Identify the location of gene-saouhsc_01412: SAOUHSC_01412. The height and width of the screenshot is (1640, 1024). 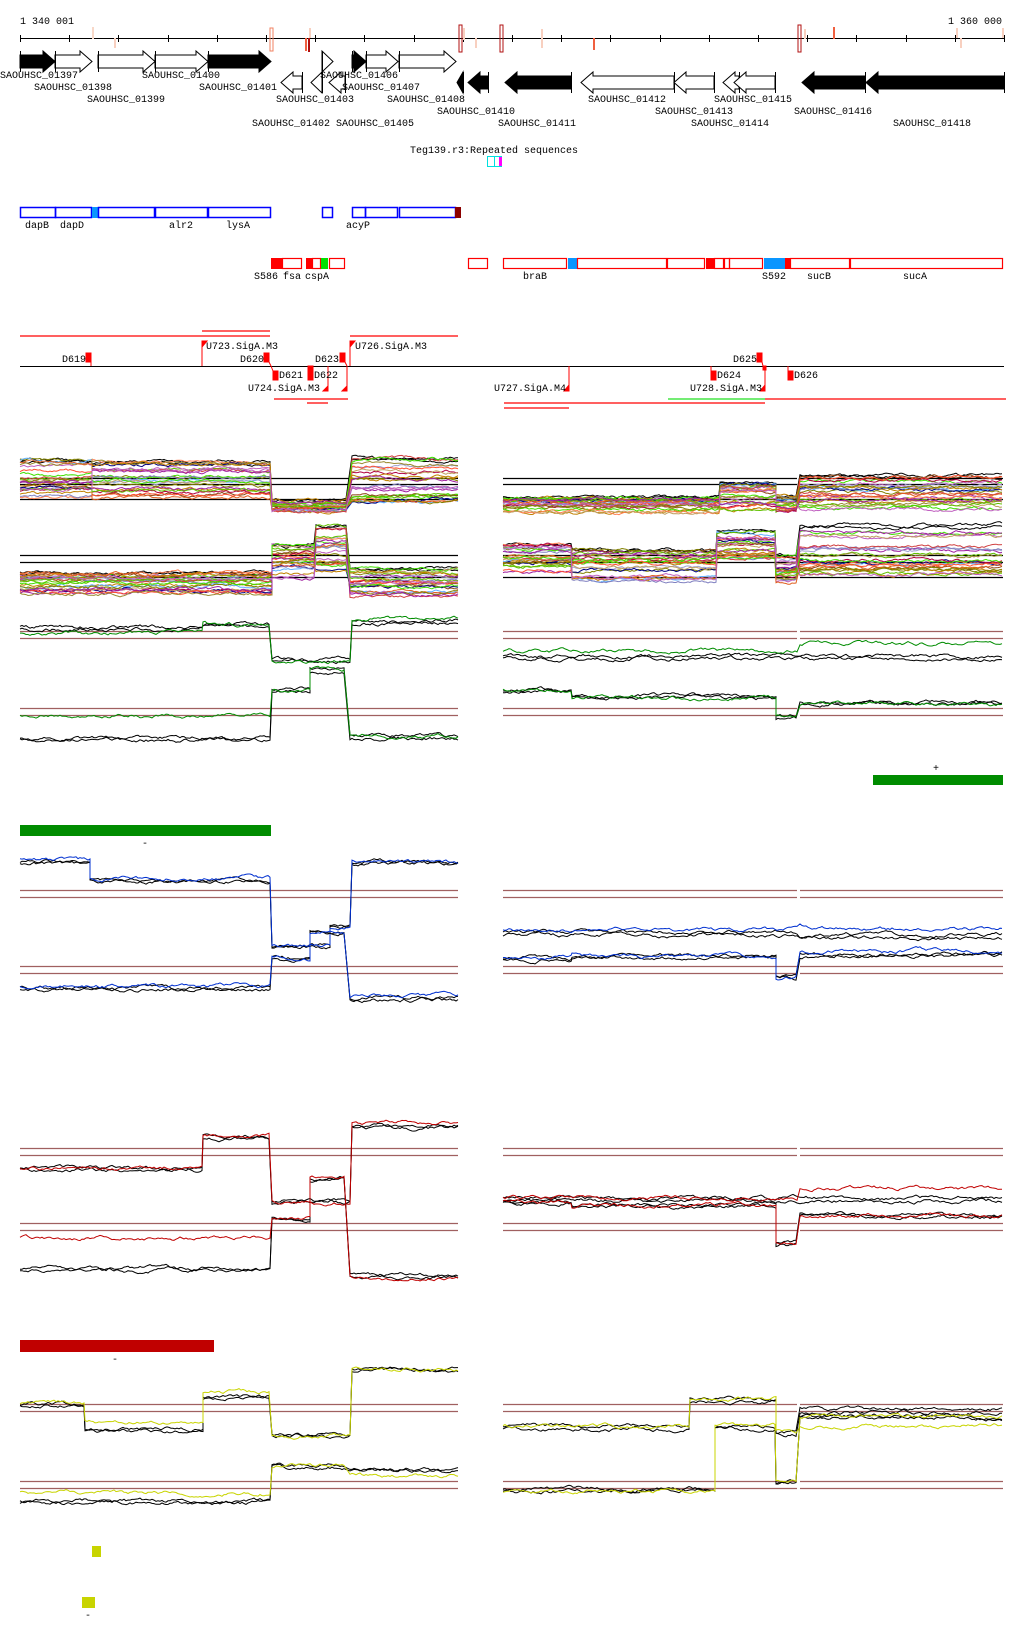
(627, 88).